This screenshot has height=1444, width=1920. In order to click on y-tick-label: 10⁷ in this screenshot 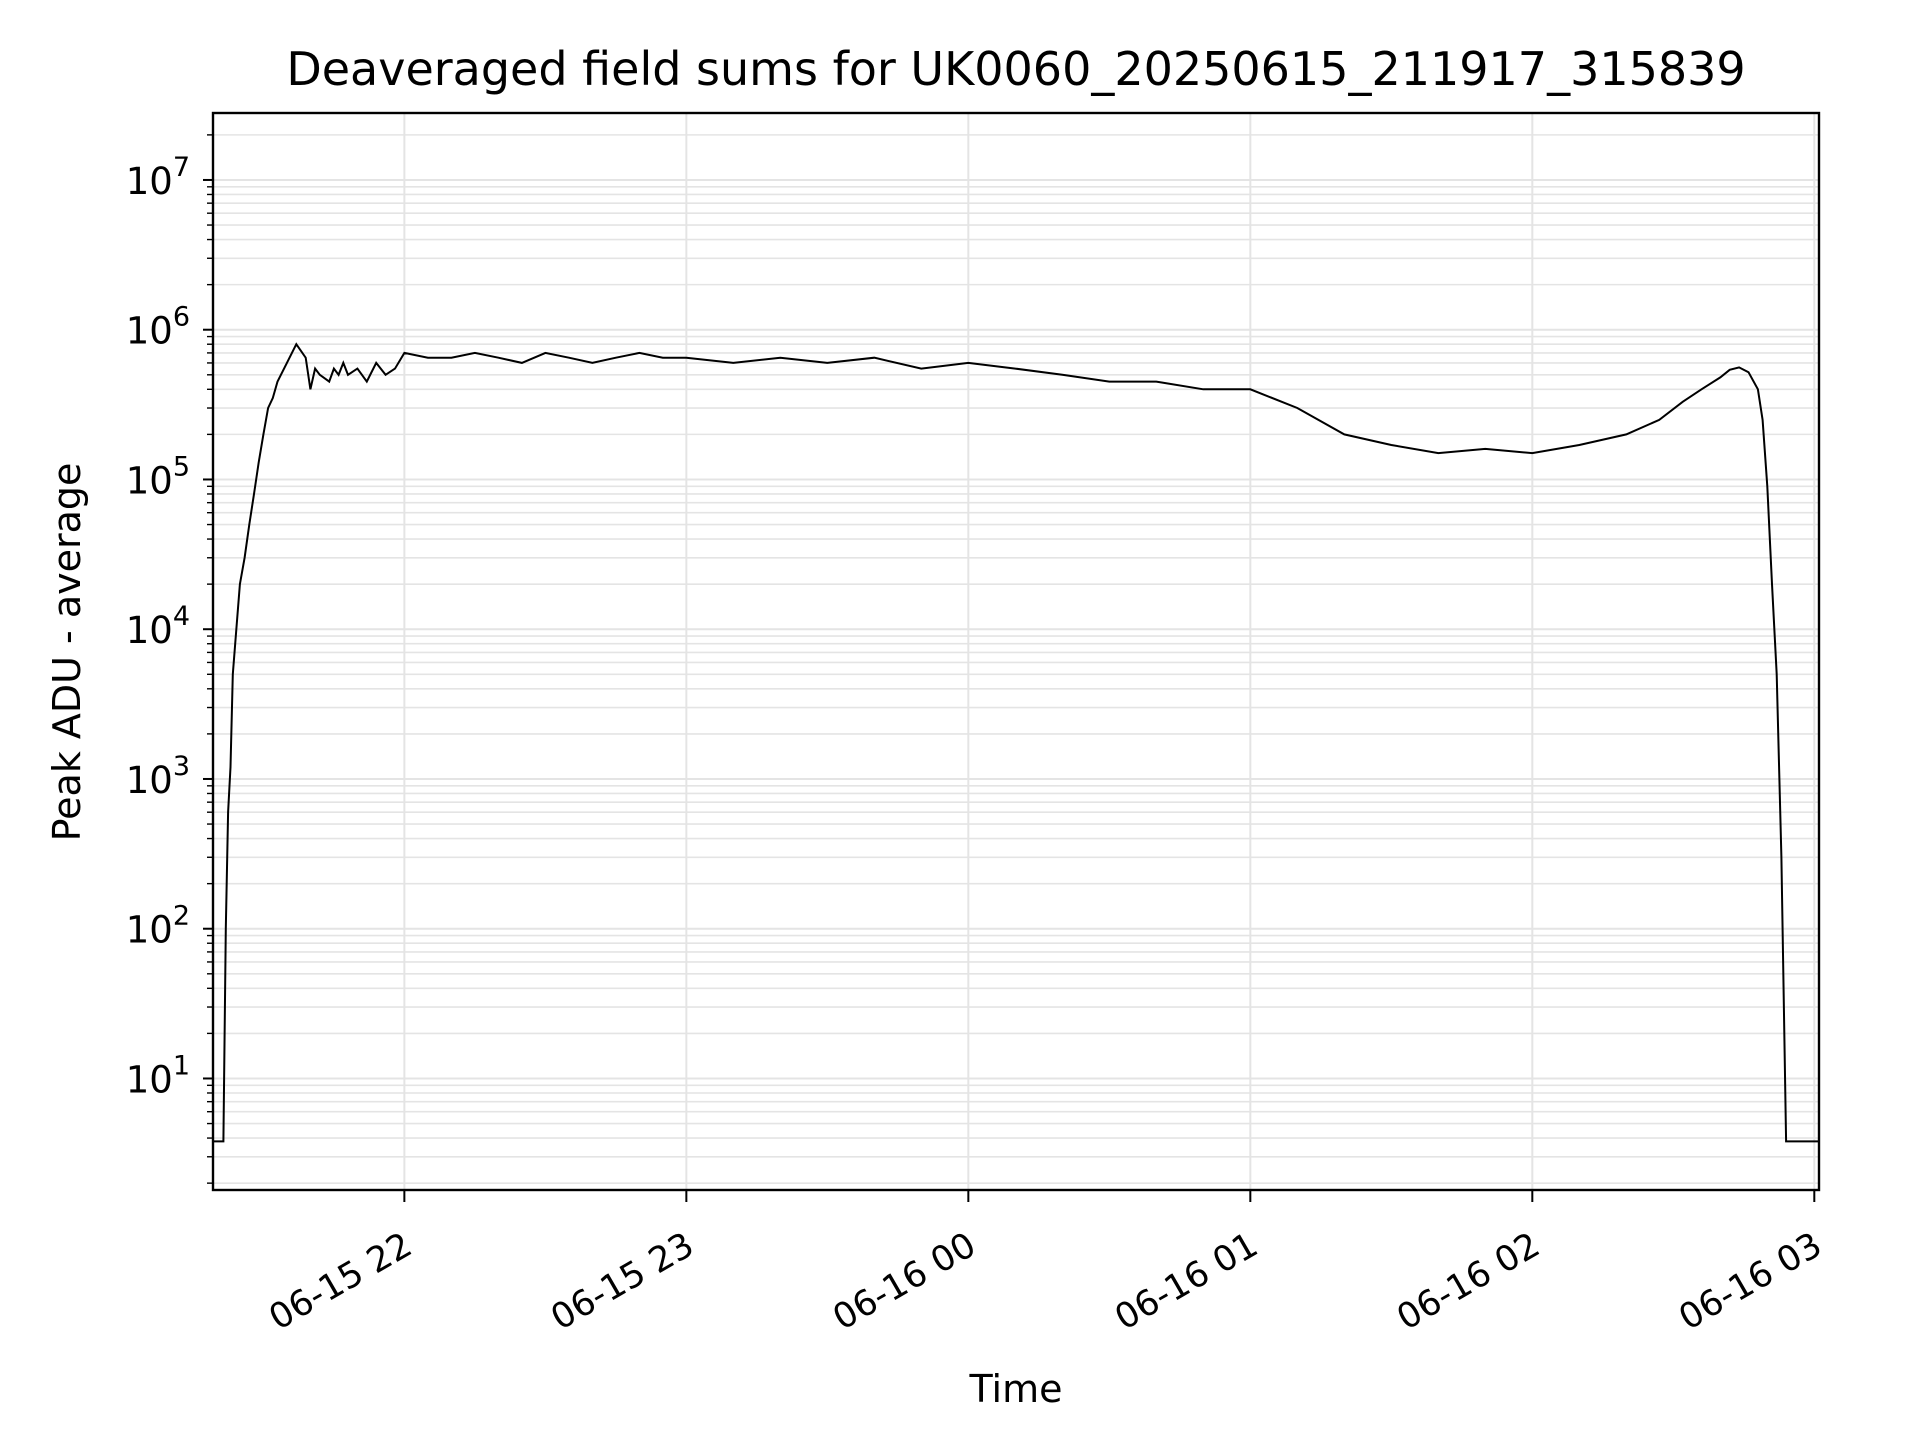, I will do `click(158, 177)`.